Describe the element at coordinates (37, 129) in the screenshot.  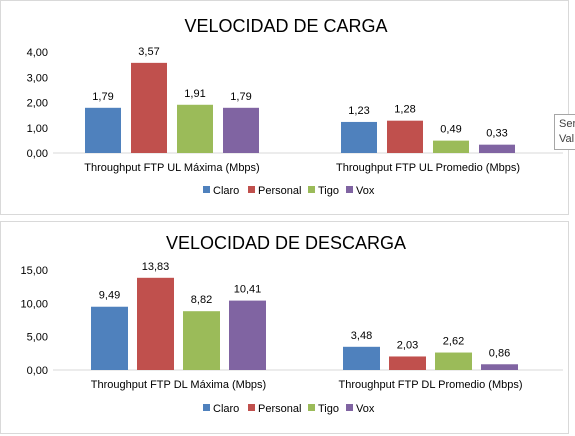
I see `upload-y-tick-label: 1,00` at that location.